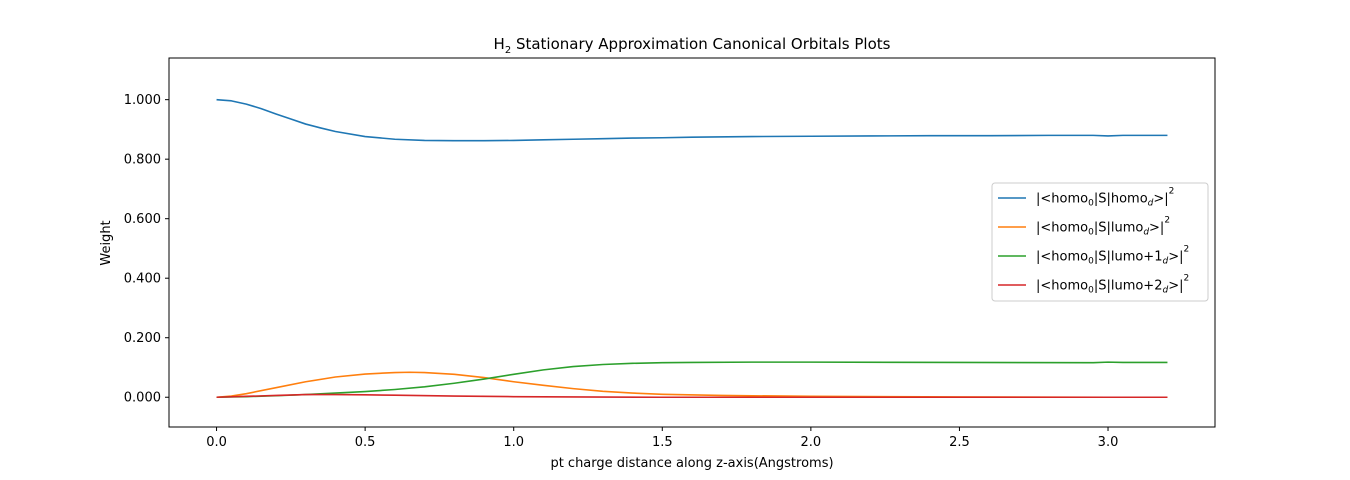  Describe the element at coordinates (142, 219) in the screenshot. I see `y-tick-label: 0.600` at that location.